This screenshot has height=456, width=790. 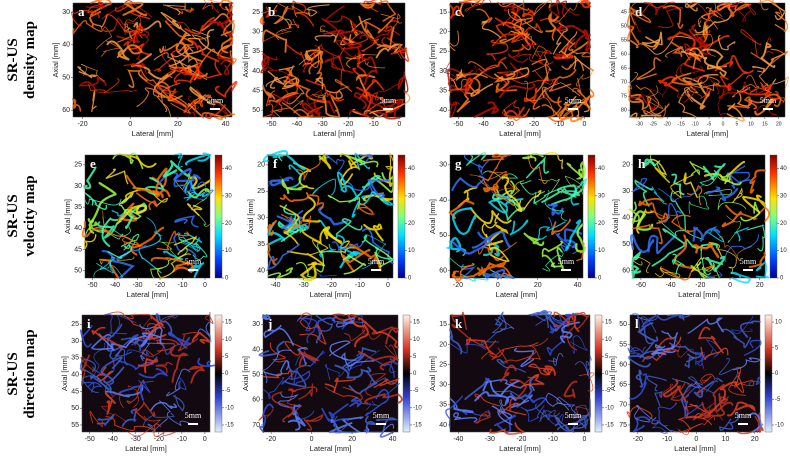 I want to click on y-axis-label: Axial [mm], so click(x=55, y=59).